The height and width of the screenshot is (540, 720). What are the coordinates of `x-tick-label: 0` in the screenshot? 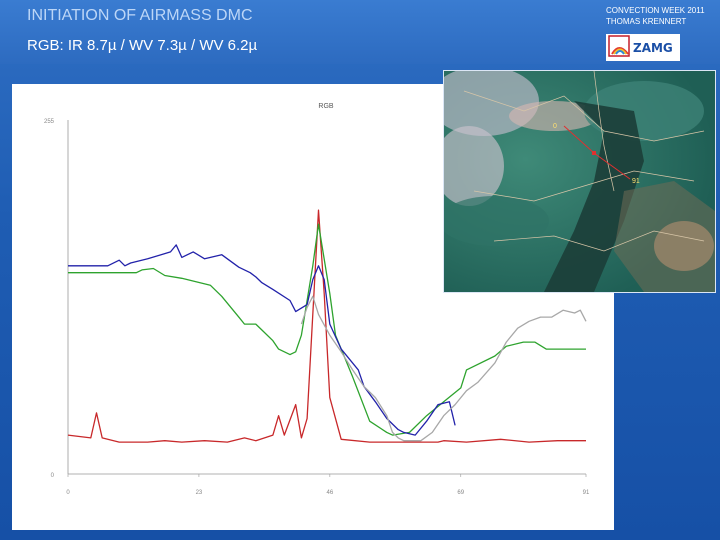 It's located at (68, 493).